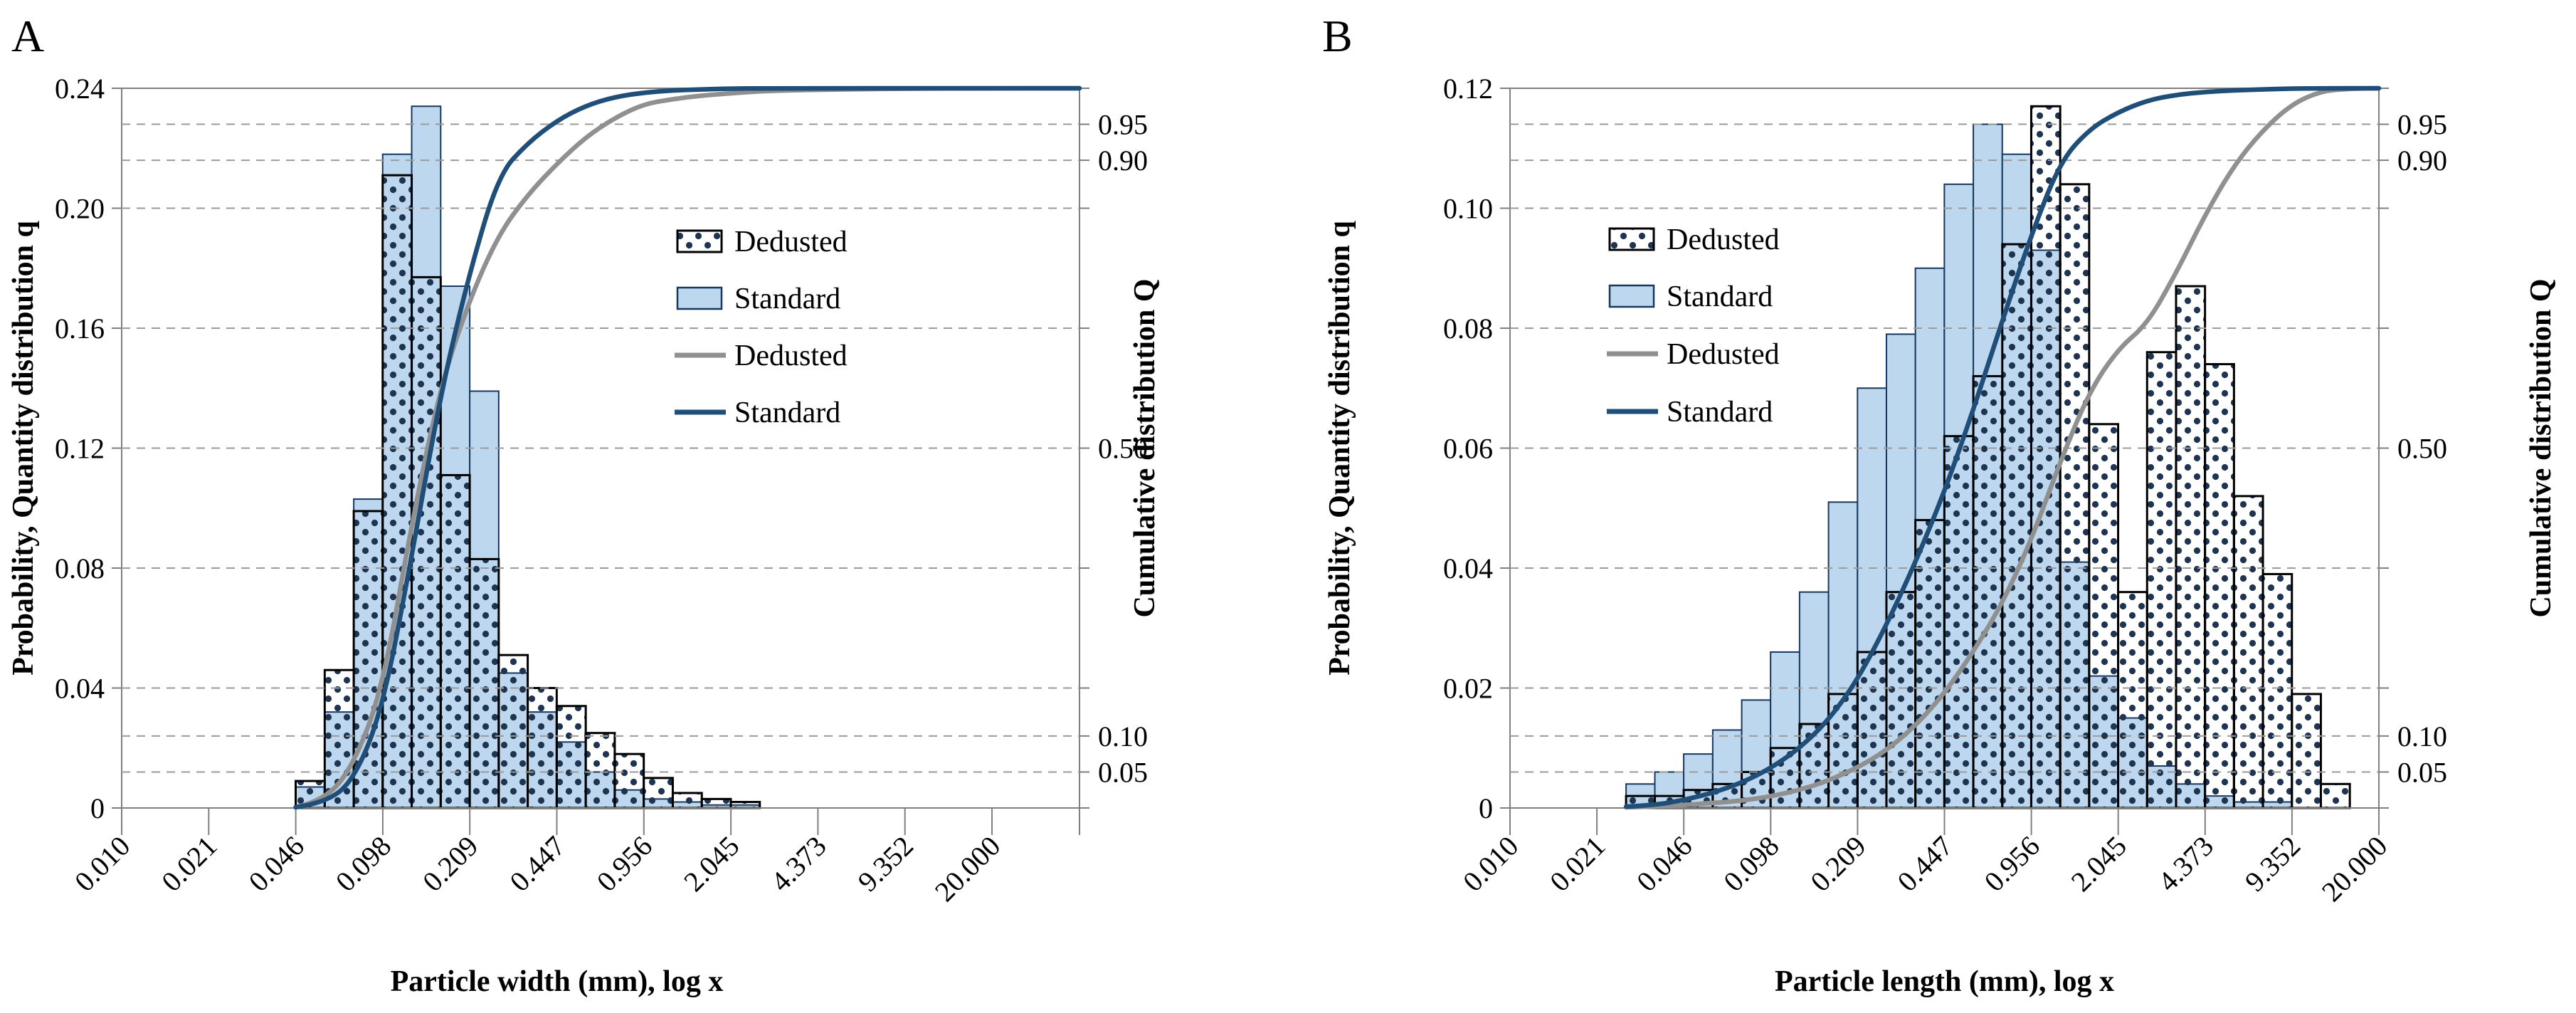  What do you see at coordinates (1468, 689) in the screenshot?
I see `y-left-tick-label: 0.02` at bounding box center [1468, 689].